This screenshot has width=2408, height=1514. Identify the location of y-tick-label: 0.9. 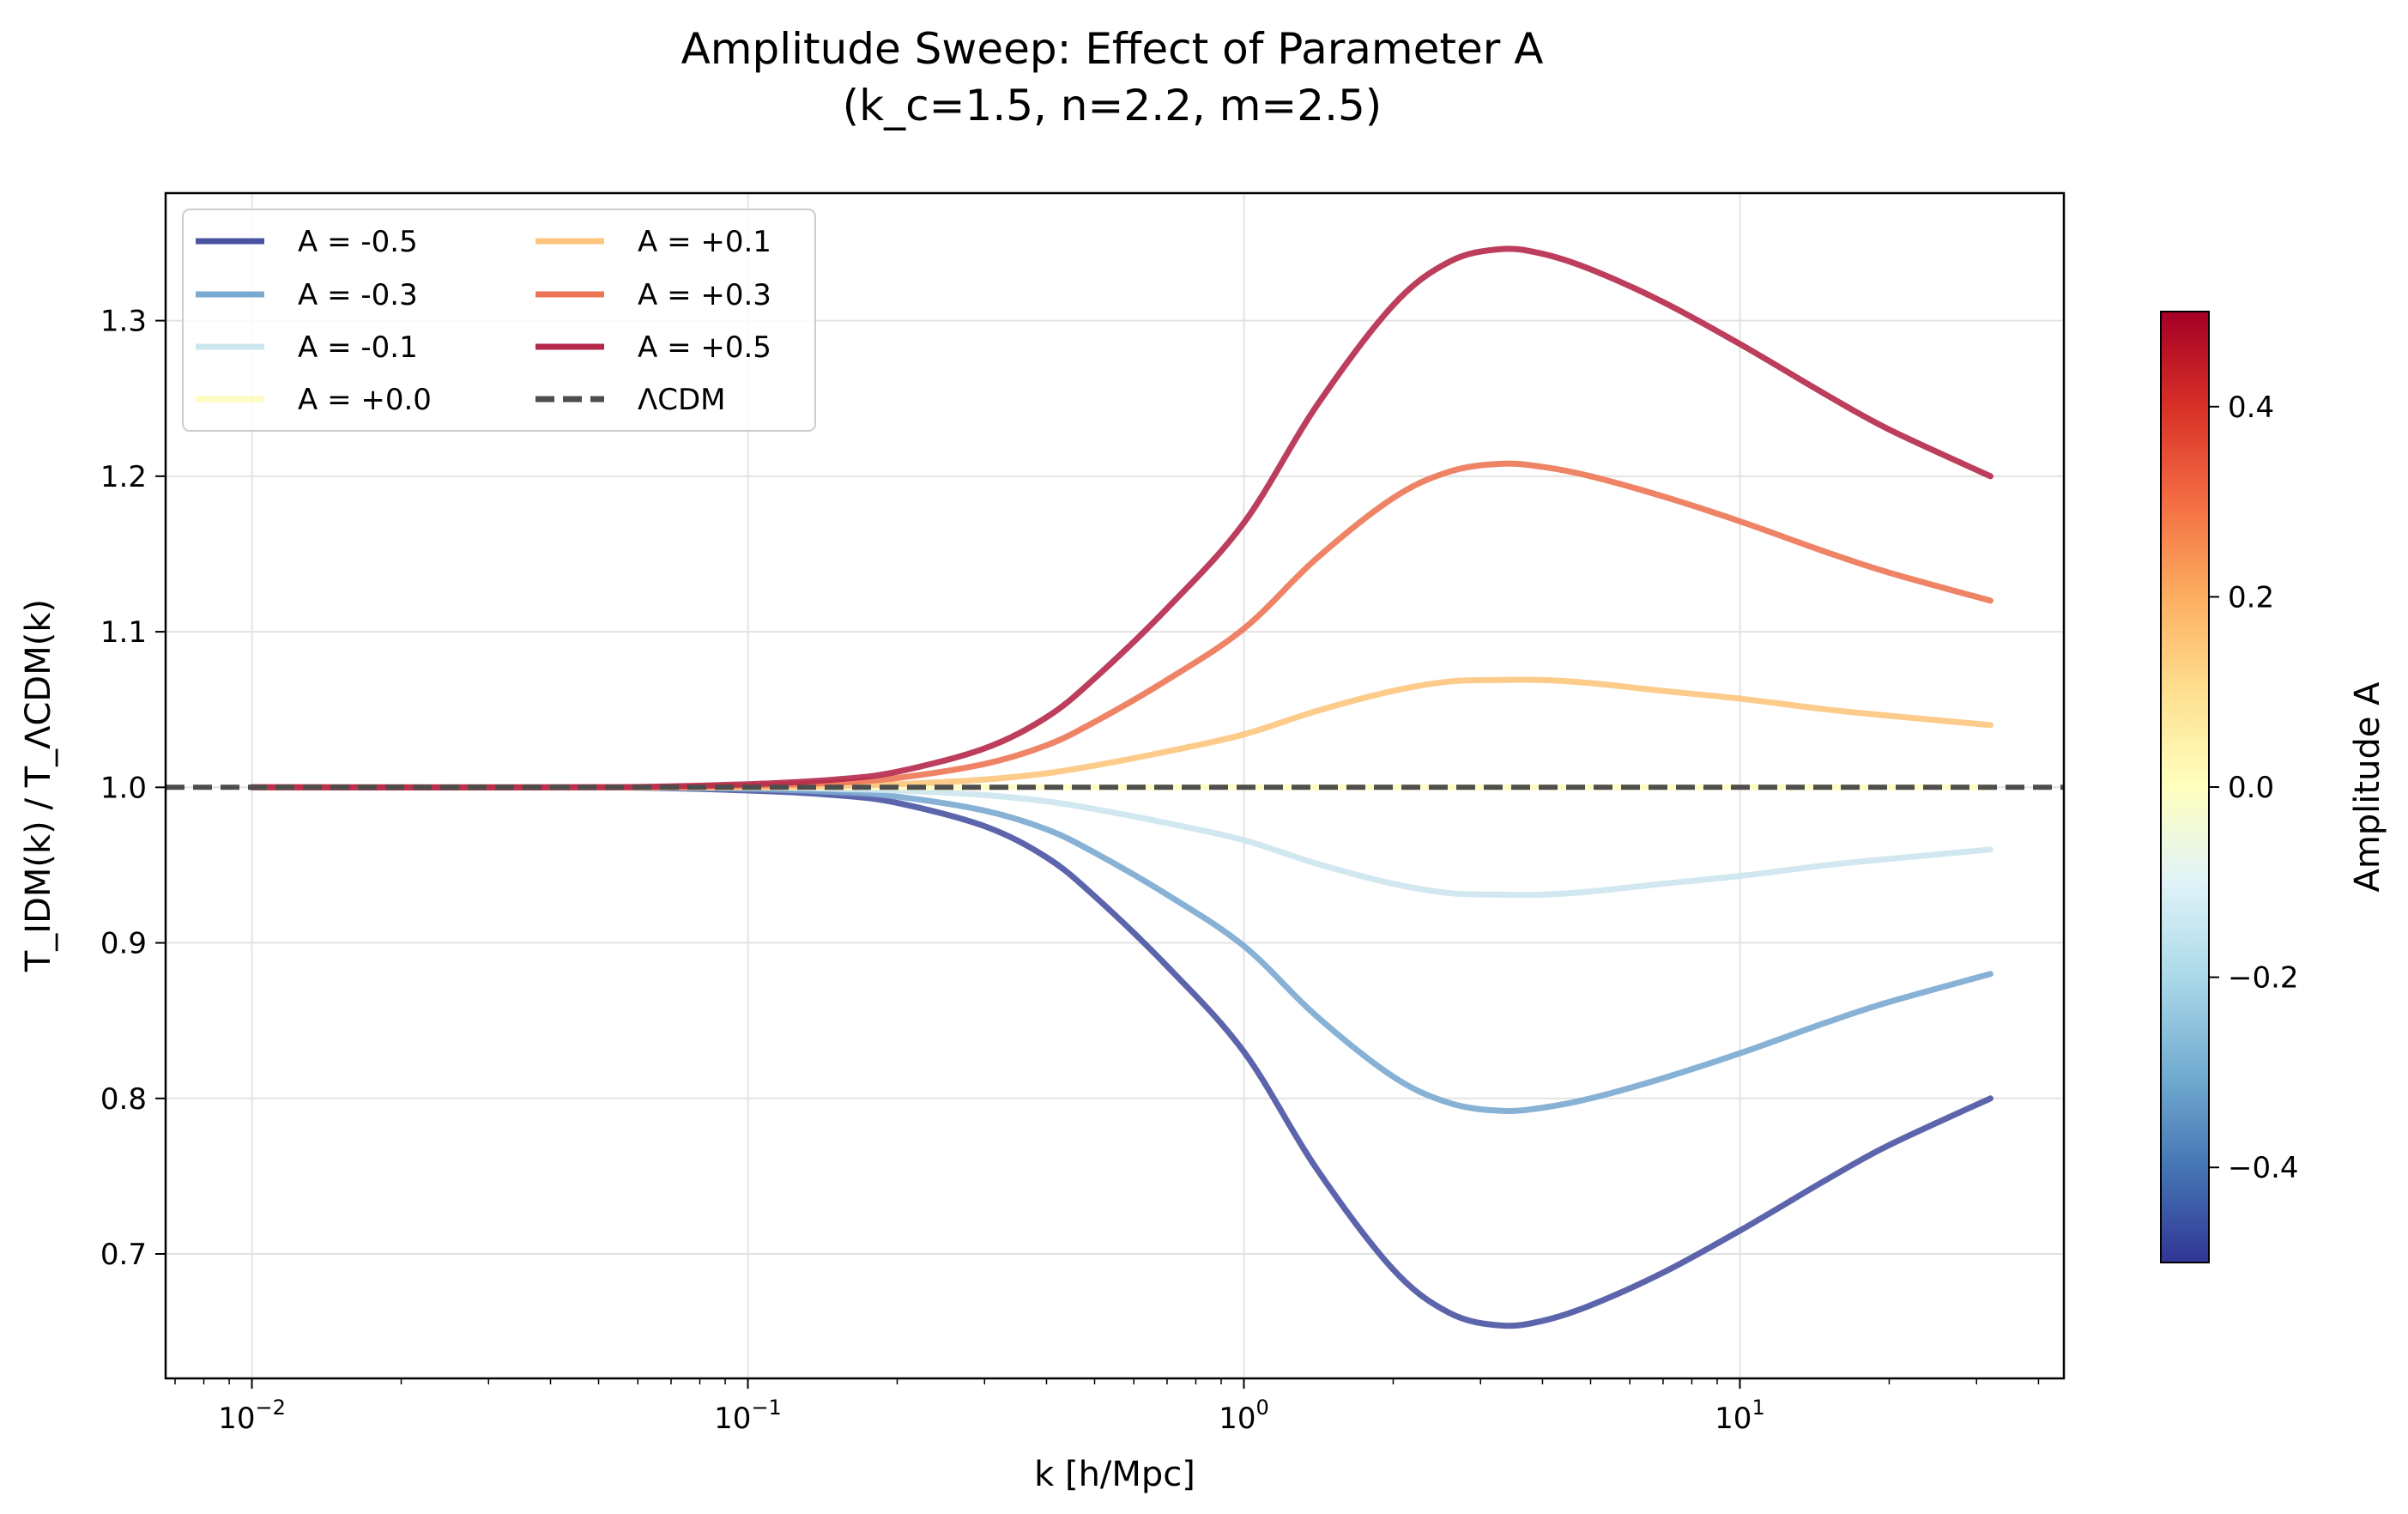
(123, 944).